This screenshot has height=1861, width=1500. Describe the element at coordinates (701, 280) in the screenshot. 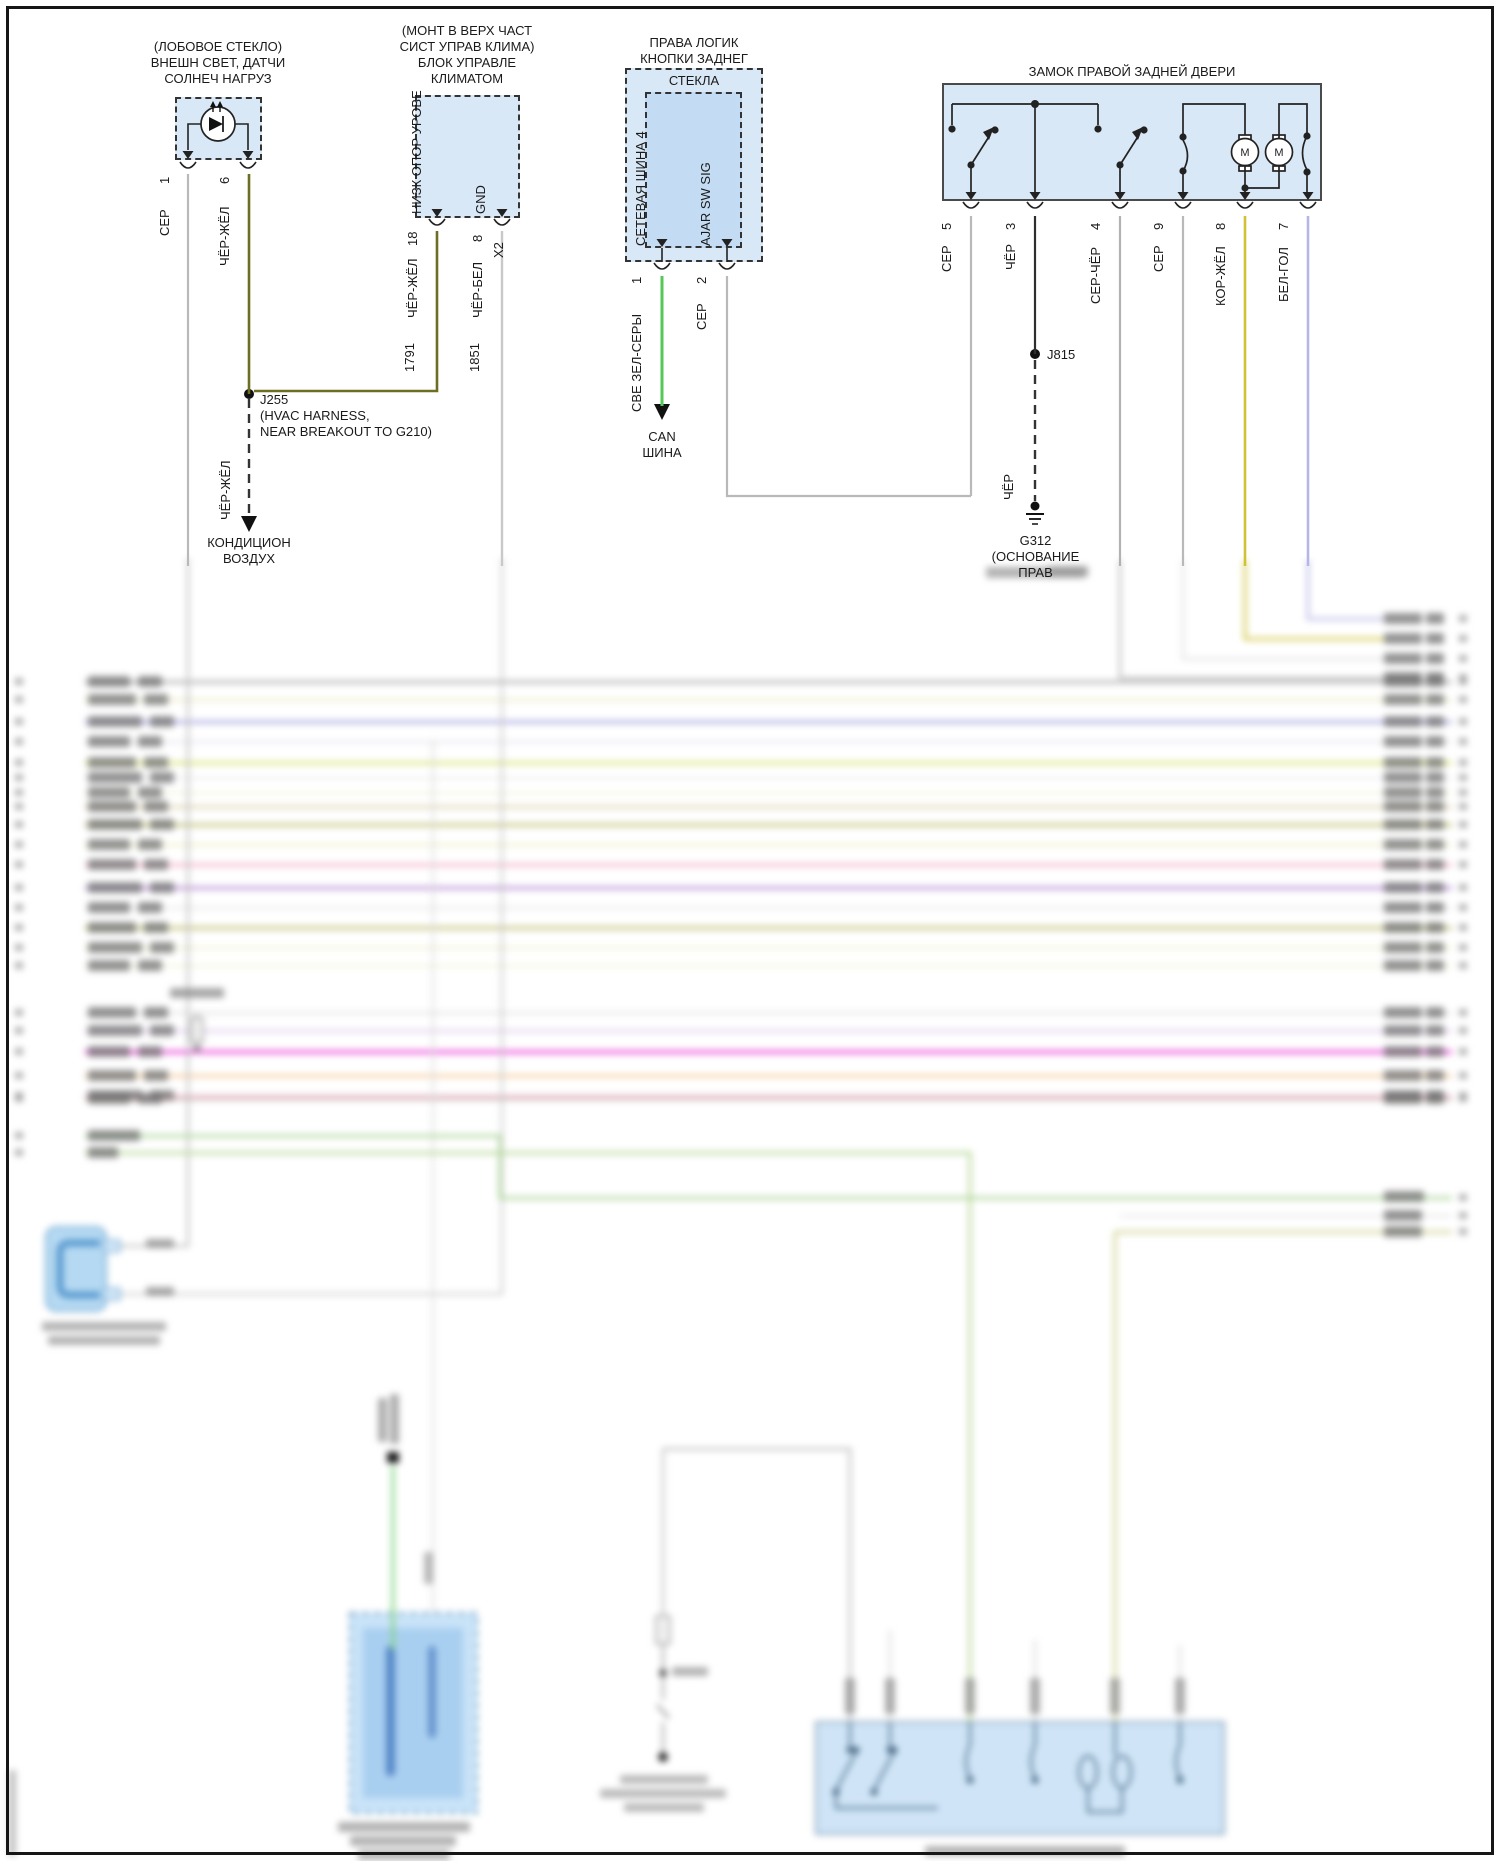

I see `pin-number: 2` at that location.